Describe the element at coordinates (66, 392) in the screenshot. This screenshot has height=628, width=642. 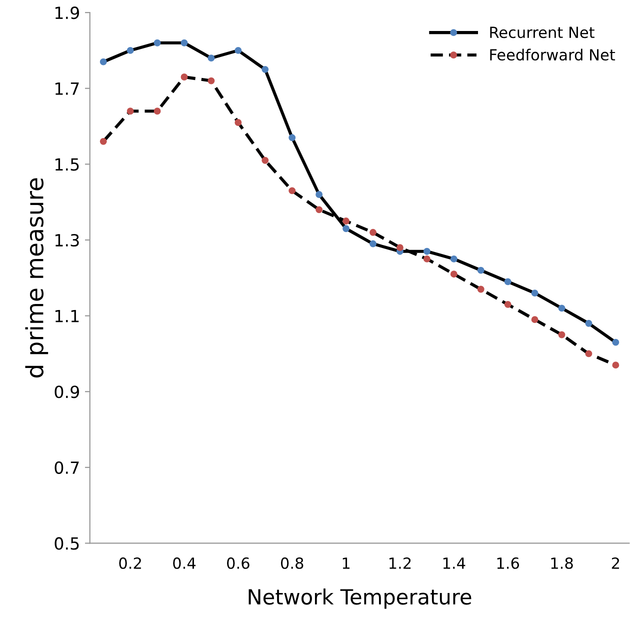
I see `y-tick-label: 0.9` at that location.